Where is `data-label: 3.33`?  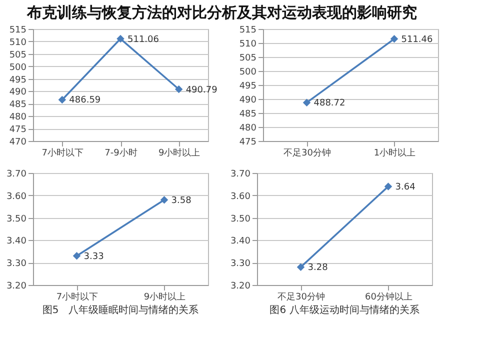 data-label: 3.33 is located at coordinates (94, 257).